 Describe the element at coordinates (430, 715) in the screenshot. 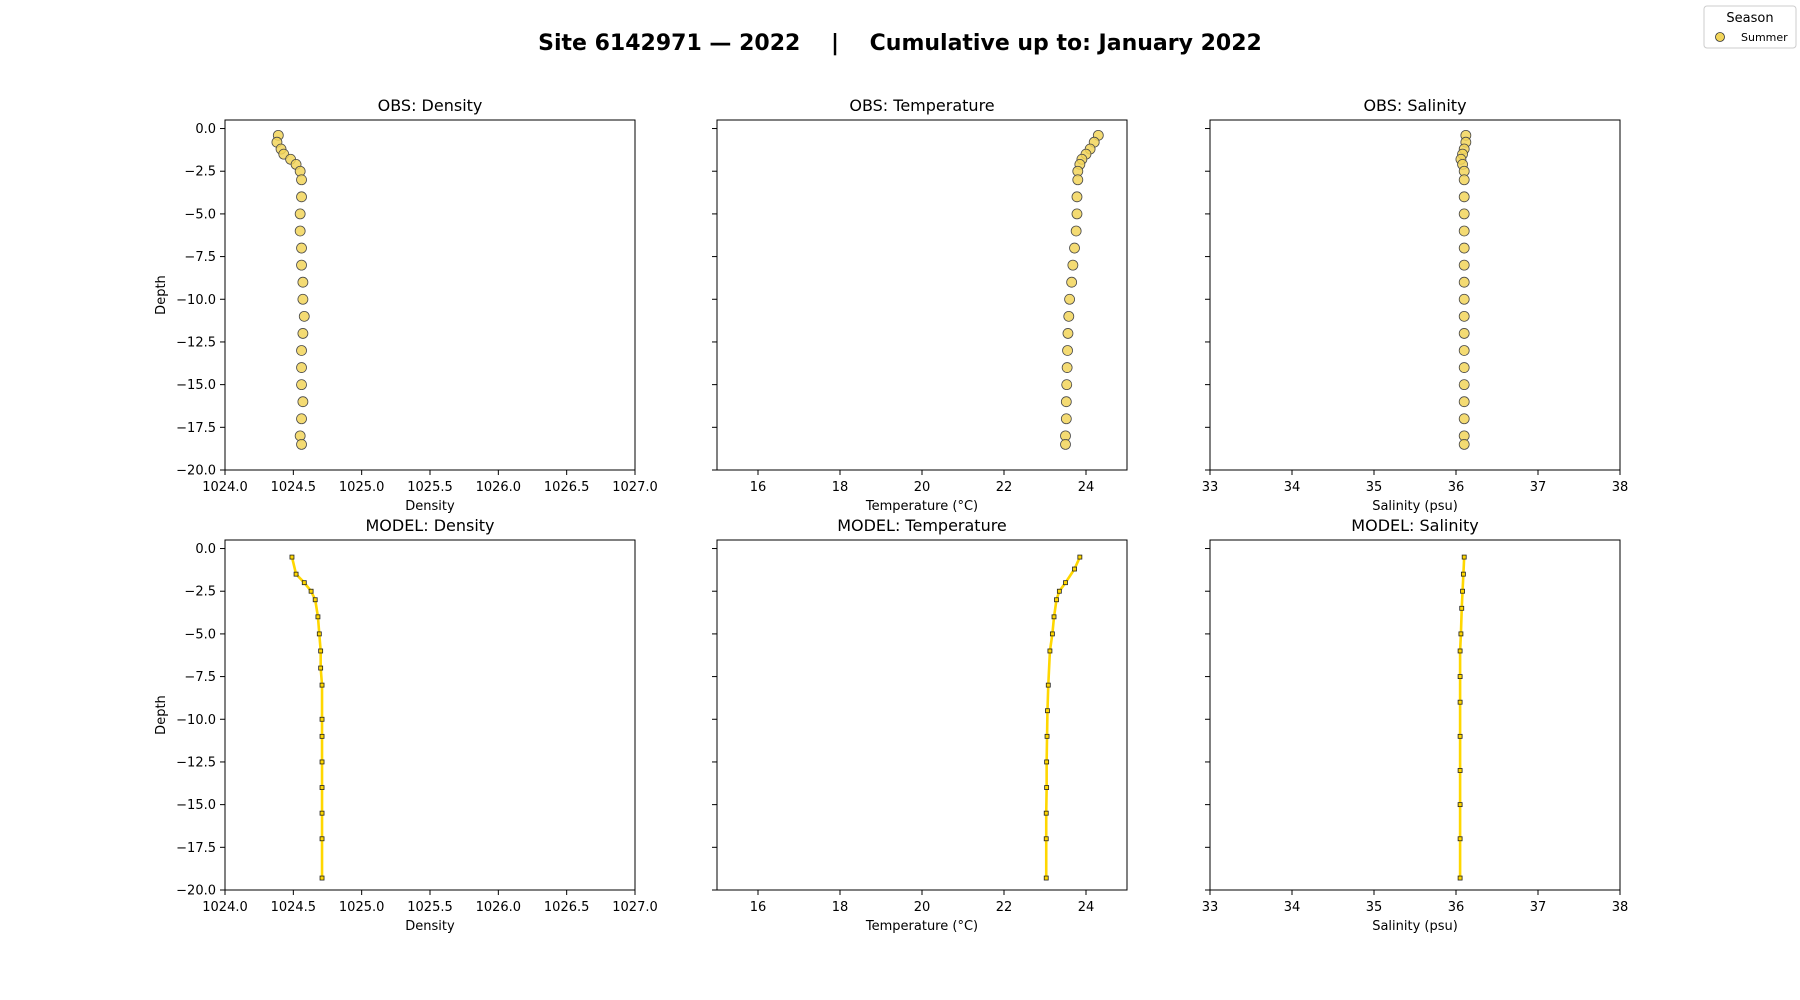

I see `axes-frame-model-density` at that location.